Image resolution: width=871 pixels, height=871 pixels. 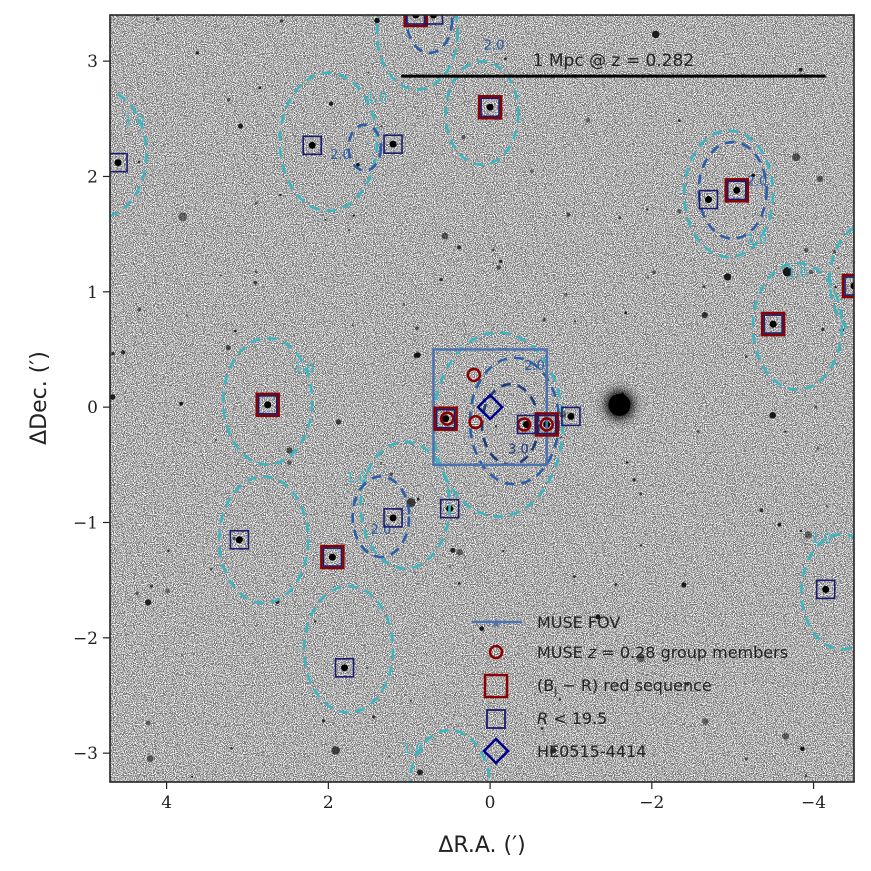 I want to click on legend-qso-label: HE0515-4414, so click(x=591, y=751).